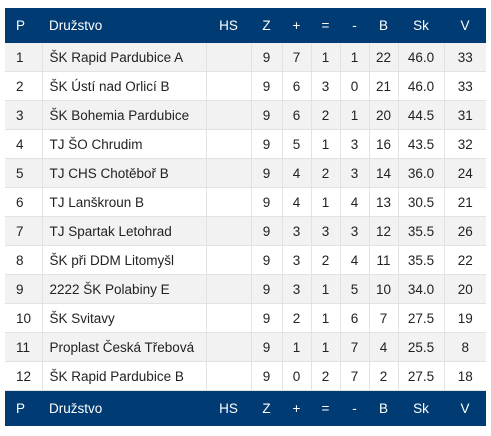 This screenshot has height=436, width=491. What do you see at coordinates (296, 25) in the screenshot?
I see `header-cell-wins: +` at bounding box center [296, 25].